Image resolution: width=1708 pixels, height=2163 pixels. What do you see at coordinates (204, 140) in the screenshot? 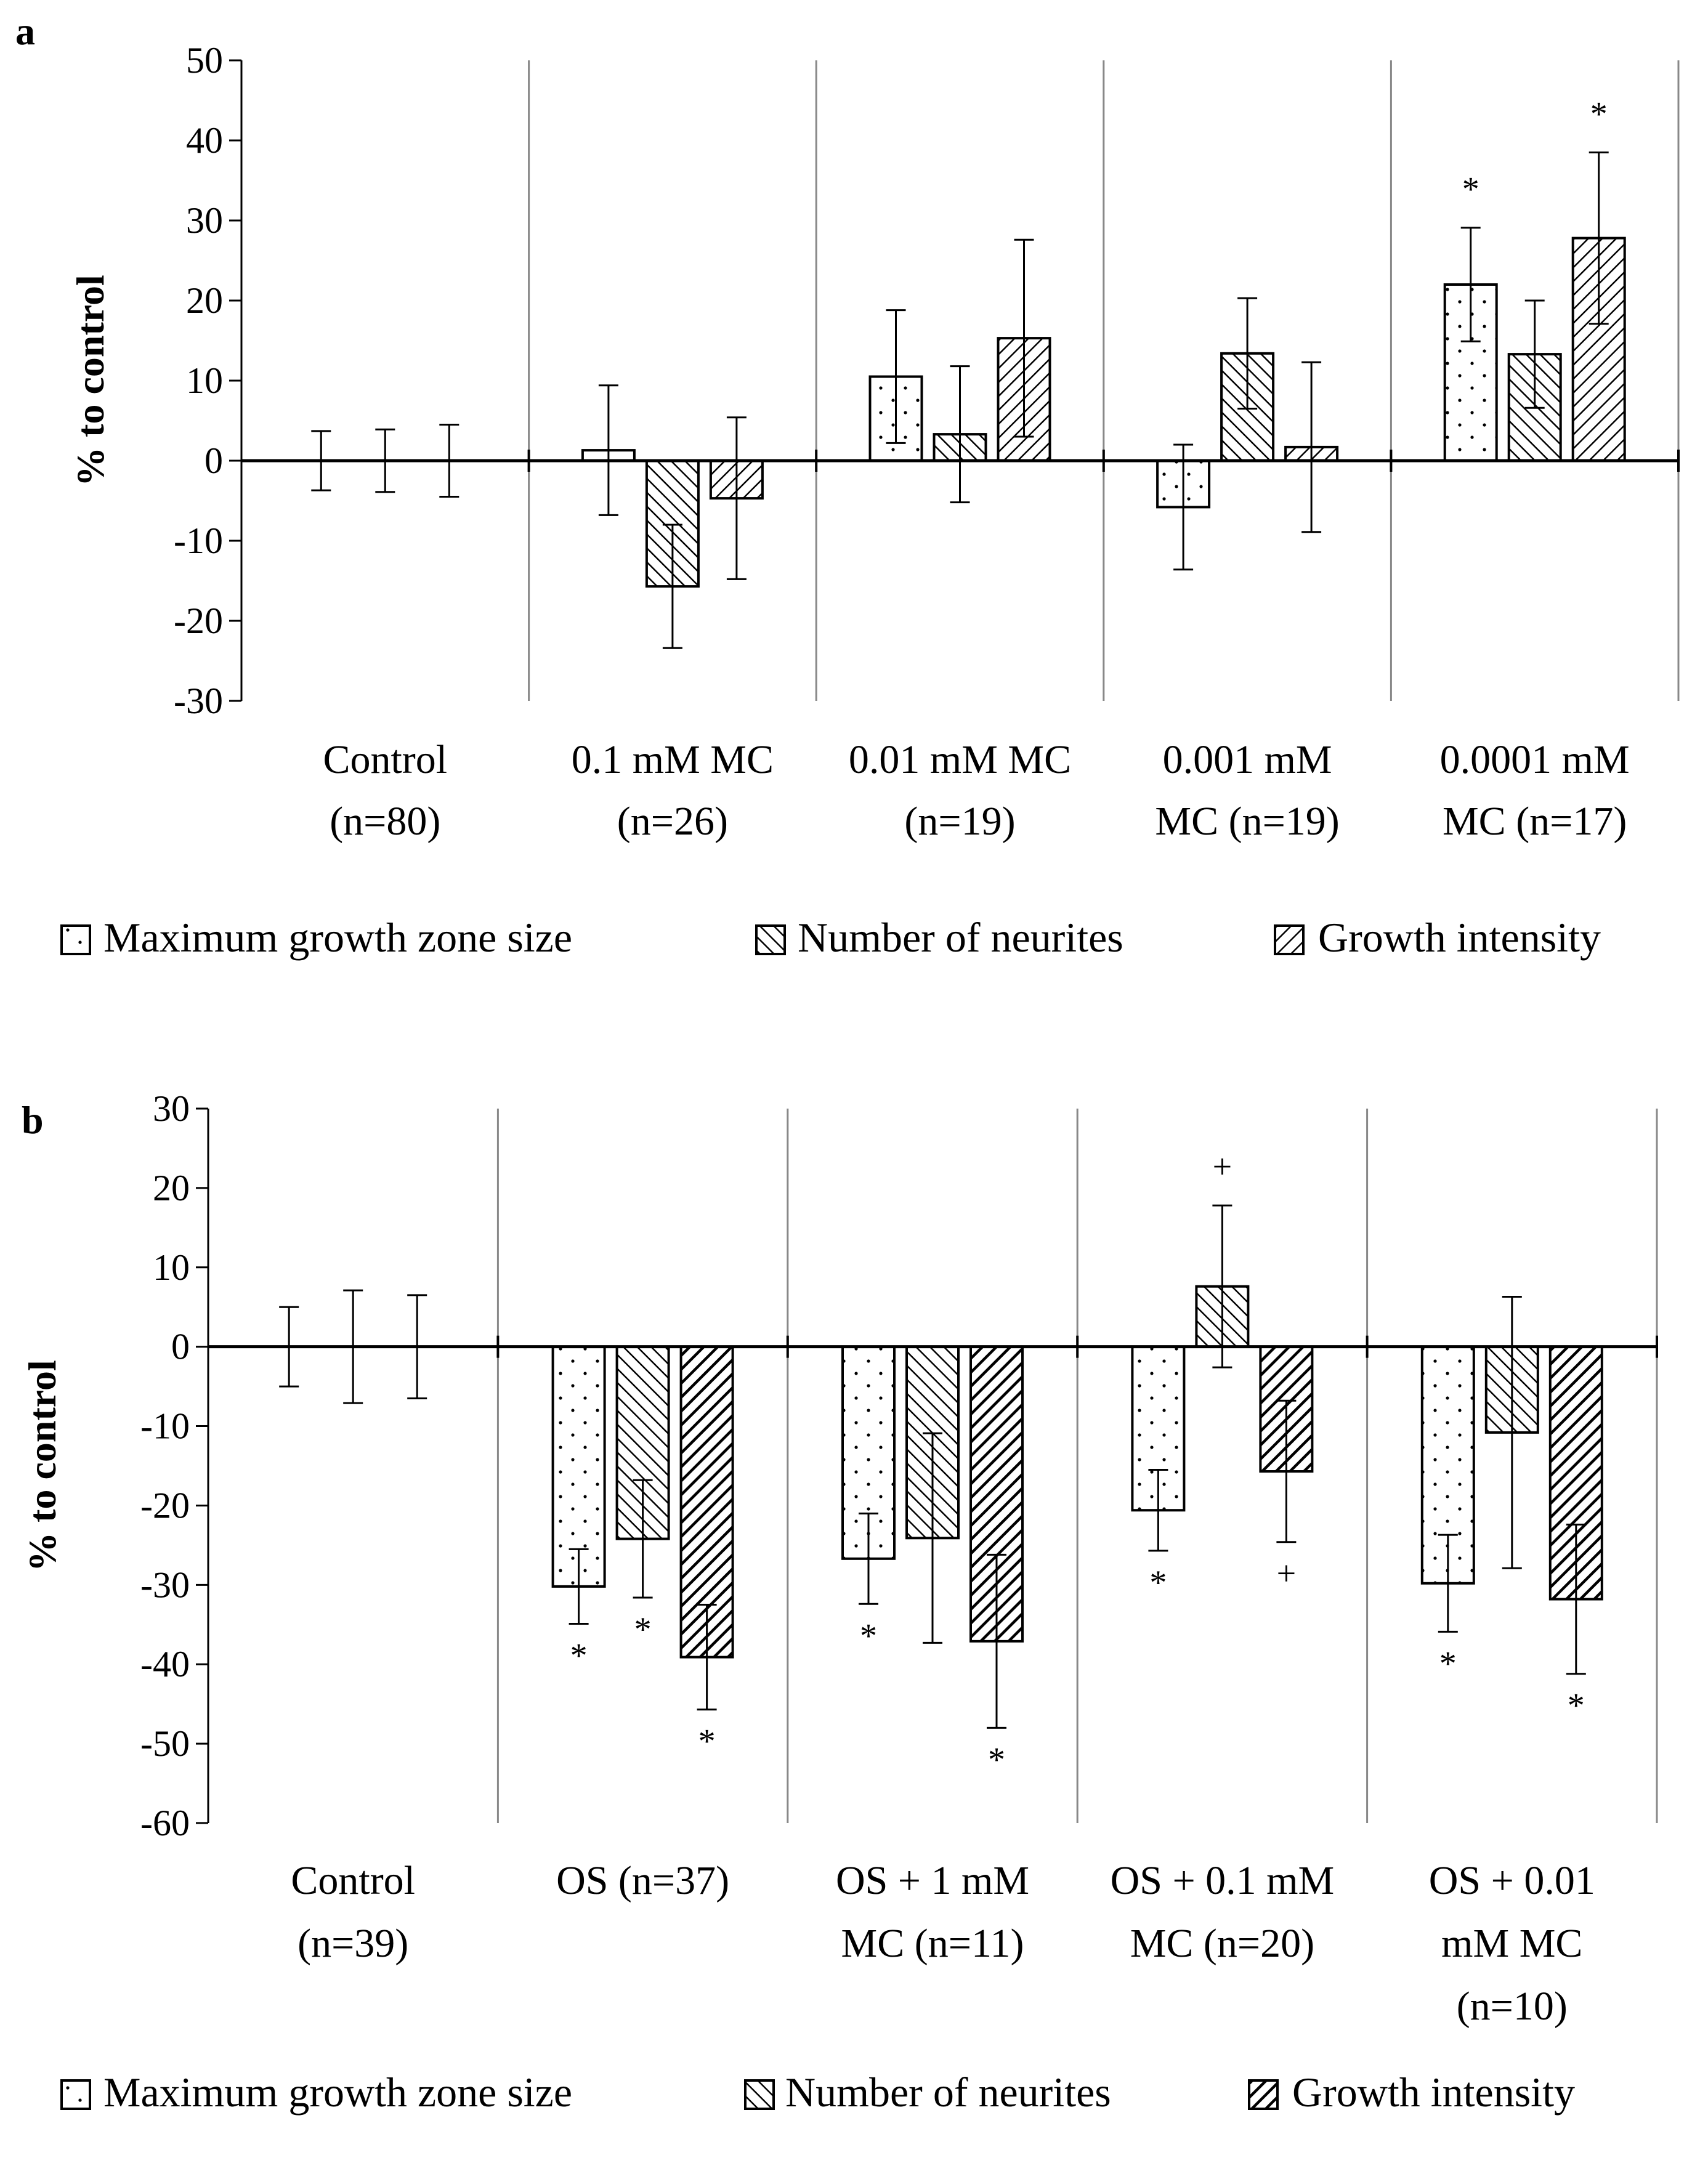
I see `y-tick-label: 40` at bounding box center [204, 140].